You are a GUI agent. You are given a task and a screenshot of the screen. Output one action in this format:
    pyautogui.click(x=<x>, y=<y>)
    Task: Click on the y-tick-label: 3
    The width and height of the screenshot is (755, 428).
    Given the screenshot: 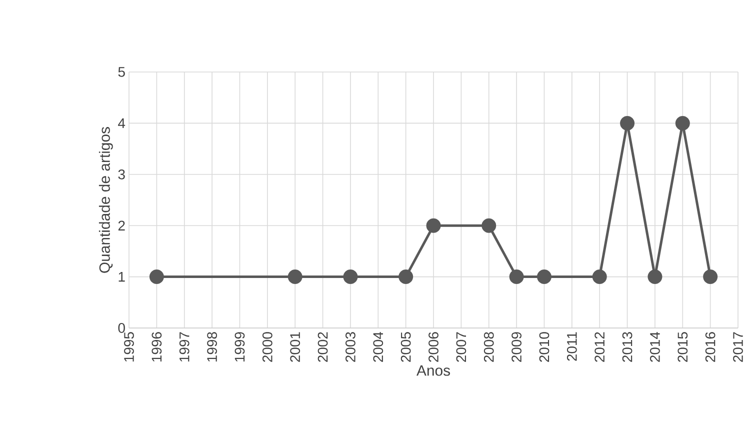 What is the action you would take?
    pyautogui.click(x=121, y=174)
    